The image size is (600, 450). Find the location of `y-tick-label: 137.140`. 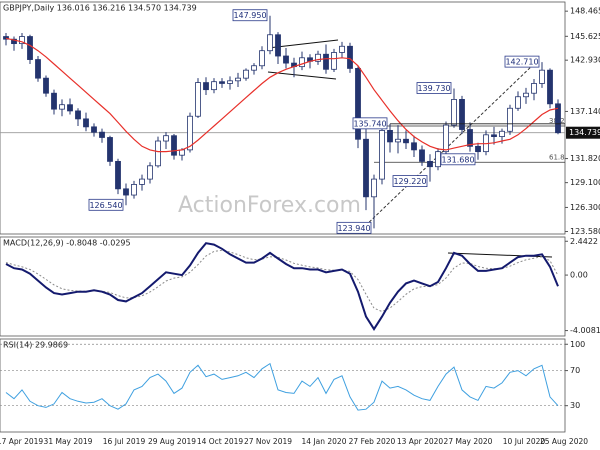

y-tick-label: 137.140 is located at coordinates (585, 111).